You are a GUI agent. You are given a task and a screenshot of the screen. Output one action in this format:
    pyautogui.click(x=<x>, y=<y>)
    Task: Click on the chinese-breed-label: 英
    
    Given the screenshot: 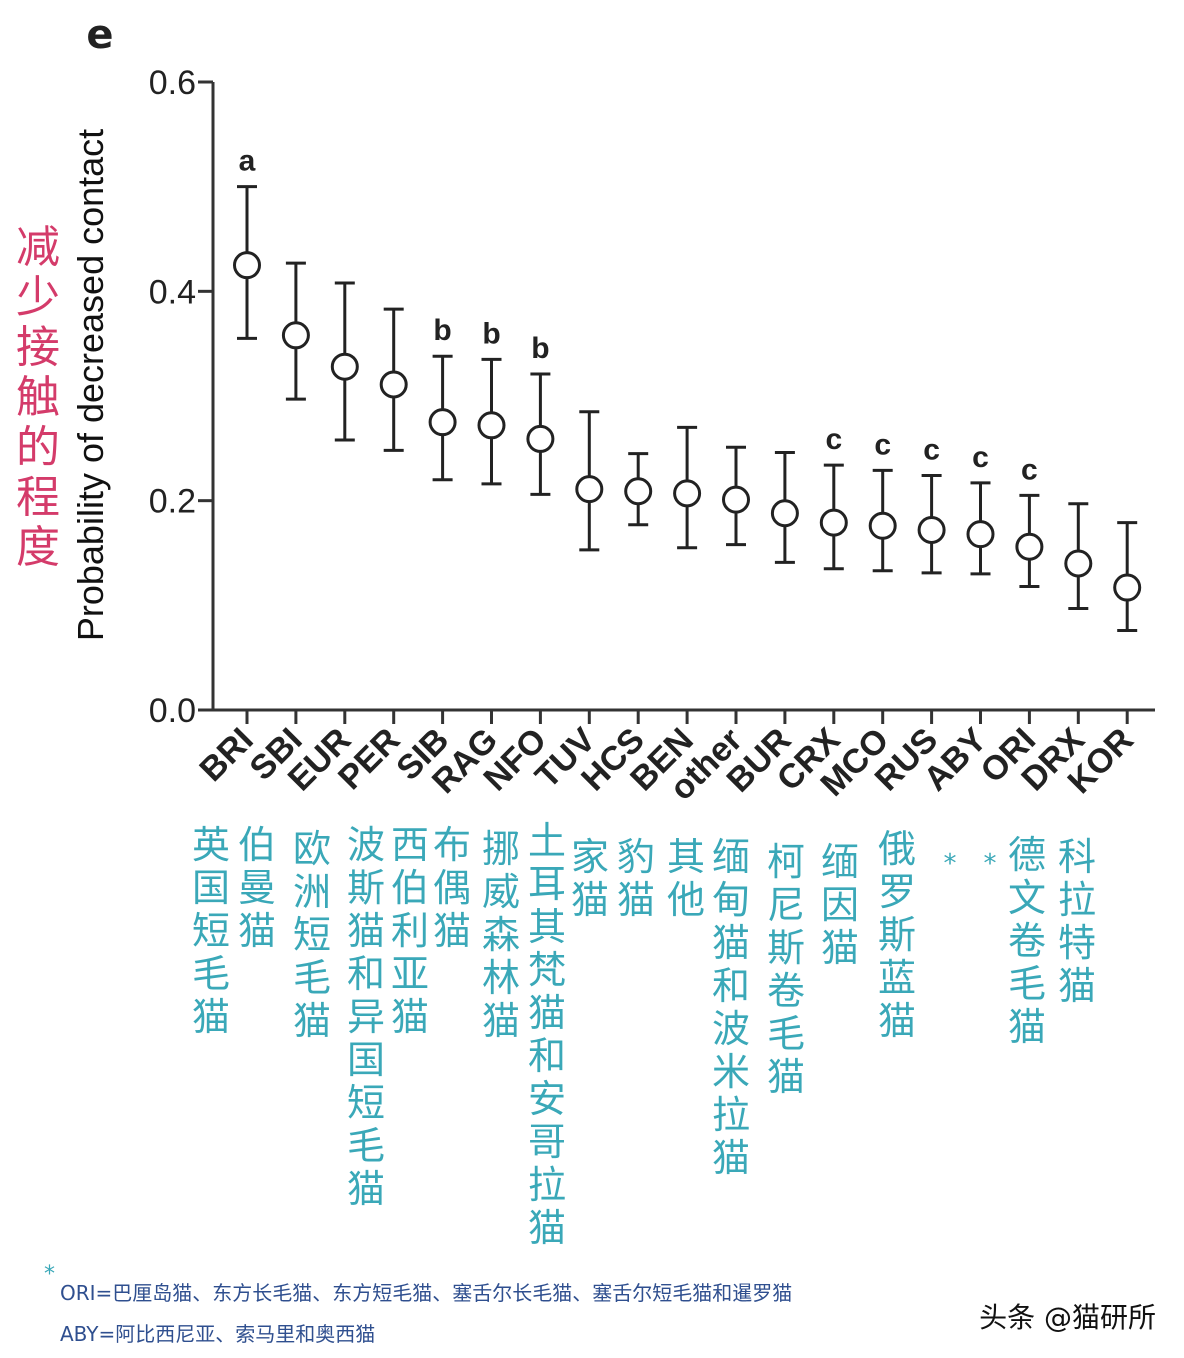 What is the action you would take?
    pyautogui.click(x=211, y=845)
    